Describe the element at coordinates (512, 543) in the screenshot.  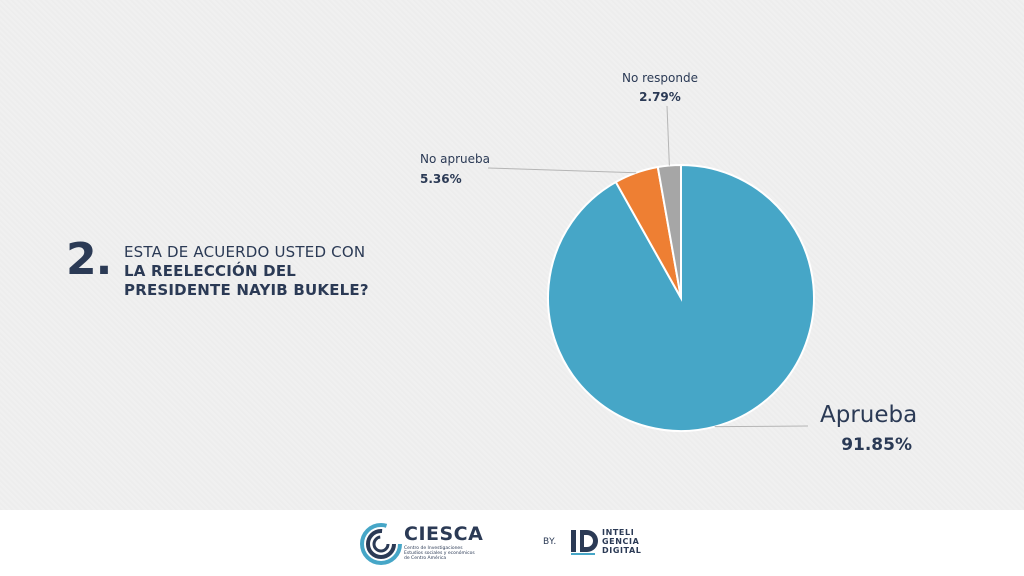
I see `footer` at that location.